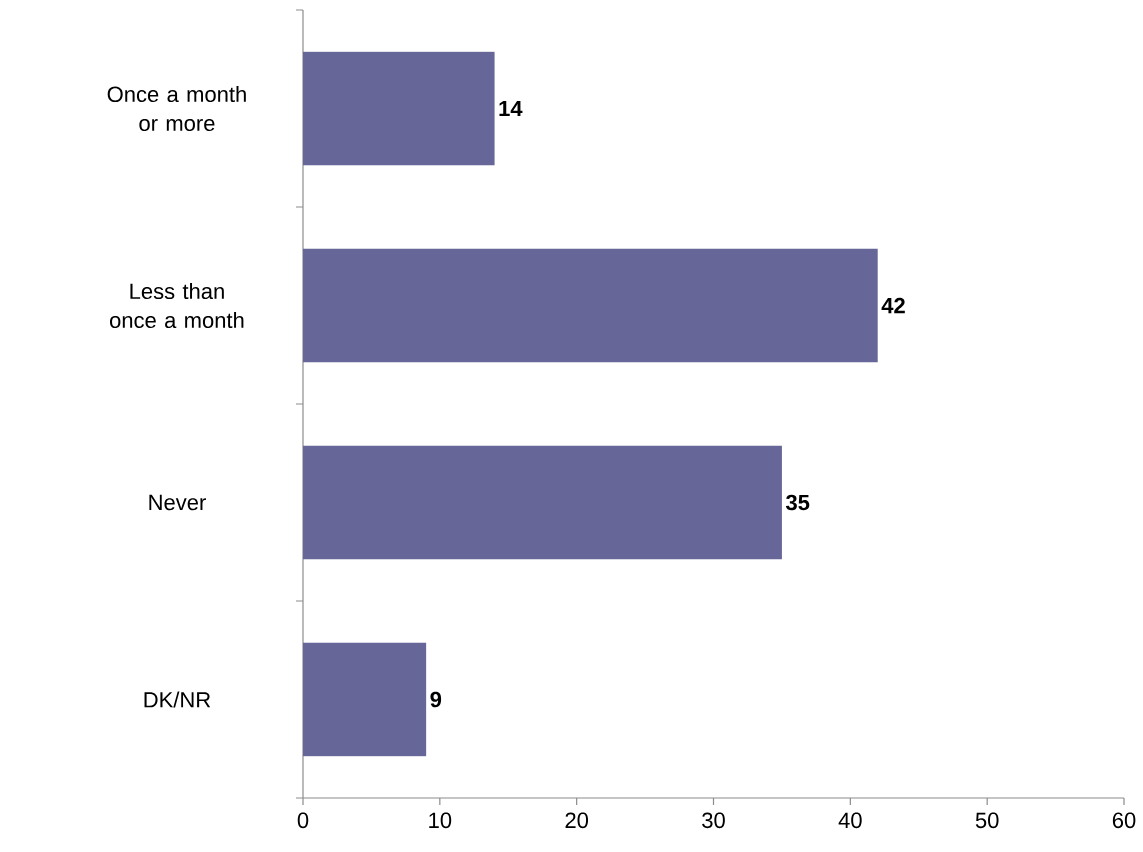 Image resolution: width=1143 pixels, height=852 pixels. I want to click on y-tick-label: Never, so click(177, 502).